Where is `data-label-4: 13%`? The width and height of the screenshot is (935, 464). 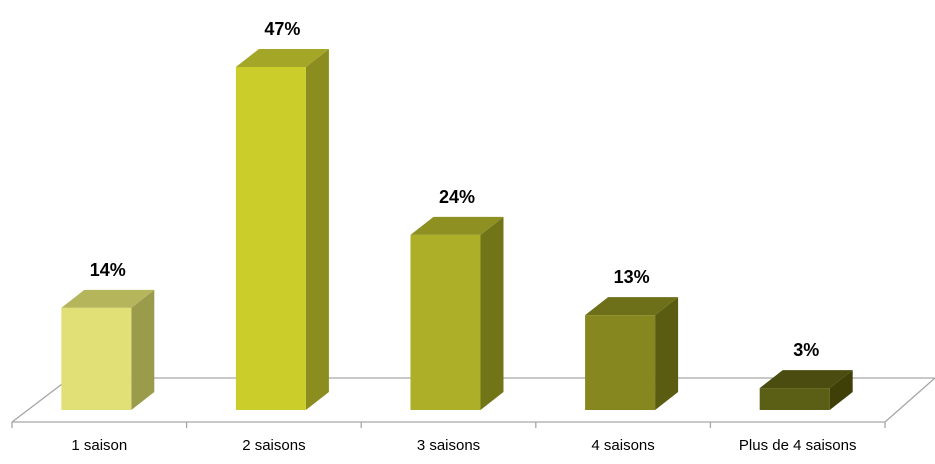 data-label-4: 13% is located at coordinates (632, 277).